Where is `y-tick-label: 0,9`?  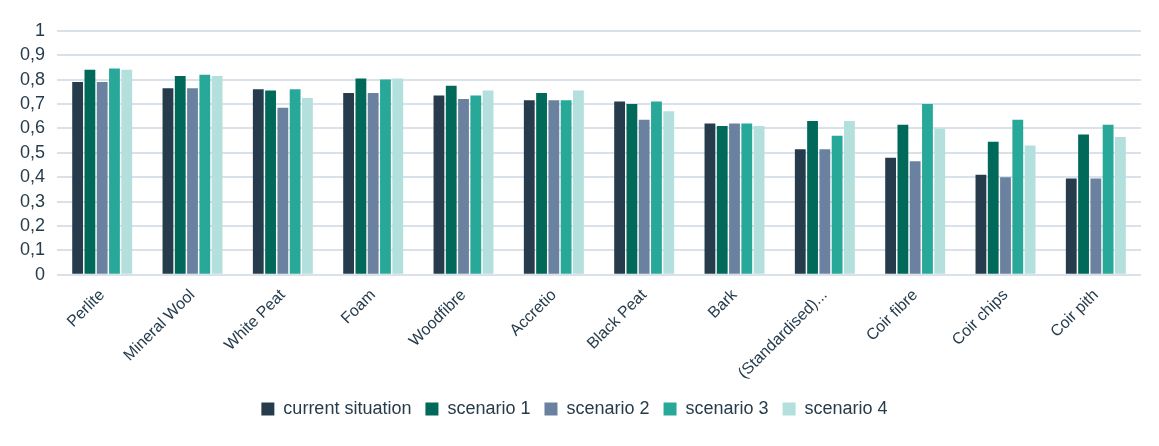
y-tick-label: 0,9 is located at coordinates (32, 54).